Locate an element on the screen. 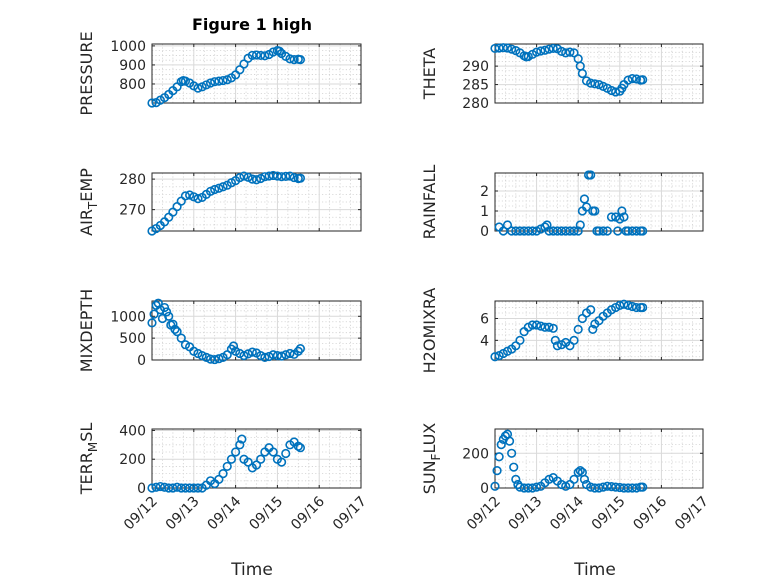 This screenshot has width=778, height=583. x-tick-label: 09/17 is located at coordinates (350, 514).